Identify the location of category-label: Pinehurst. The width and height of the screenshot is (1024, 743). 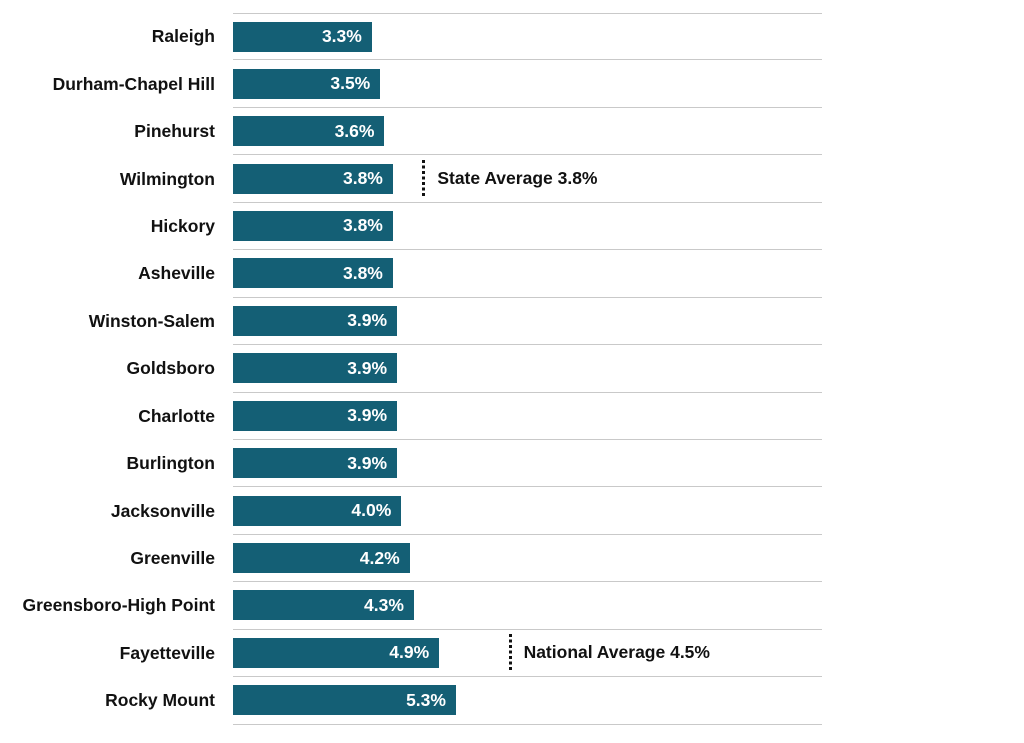
(174, 131).